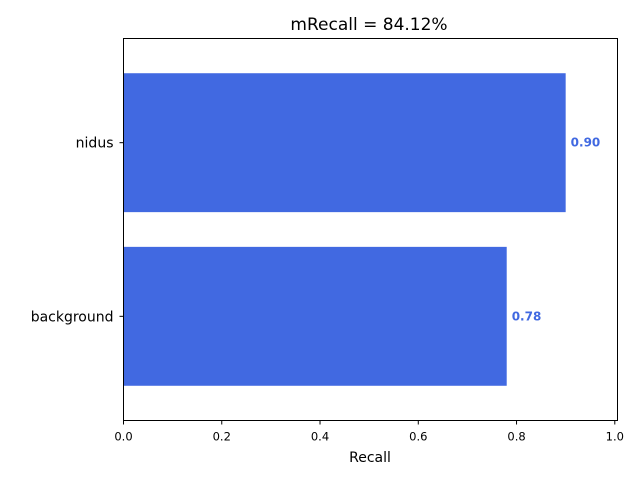  I want to click on x-tick-label-2: 0.4, so click(320, 437).